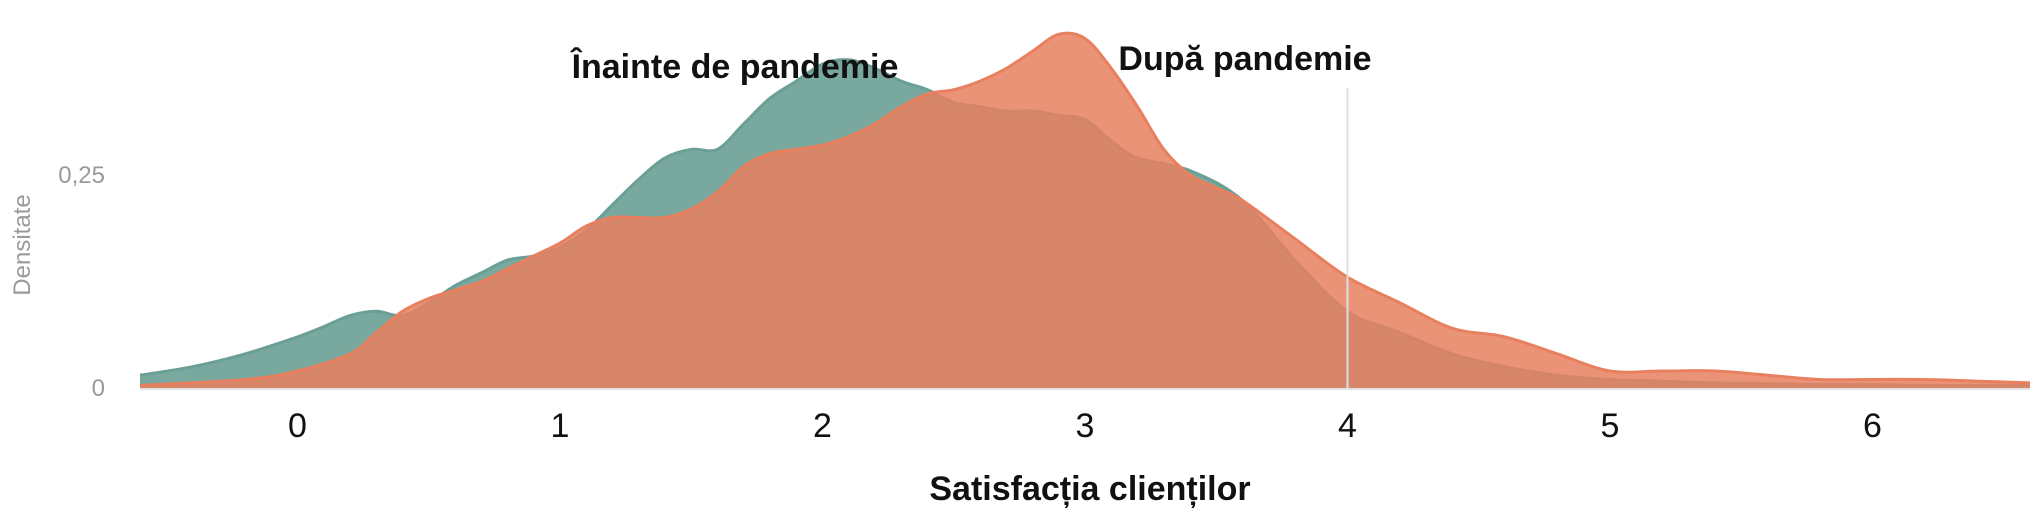  I want to click on x-tick-label: 3, so click(1085, 426).